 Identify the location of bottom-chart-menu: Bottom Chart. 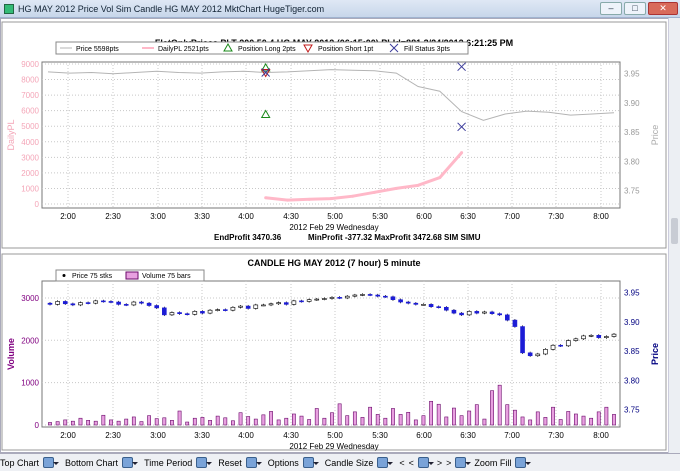
(102, 462).